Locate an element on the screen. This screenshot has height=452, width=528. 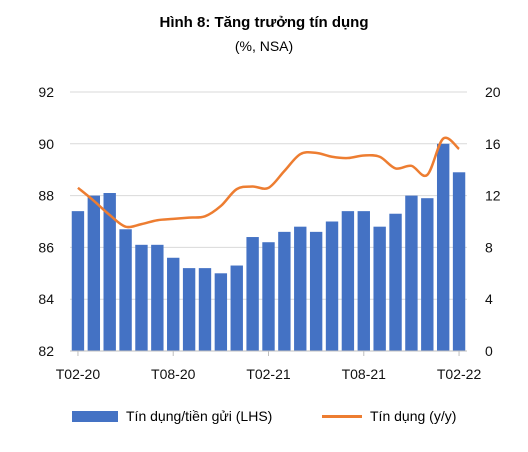
left-tick-label: 82 is located at coordinates (46, 351).